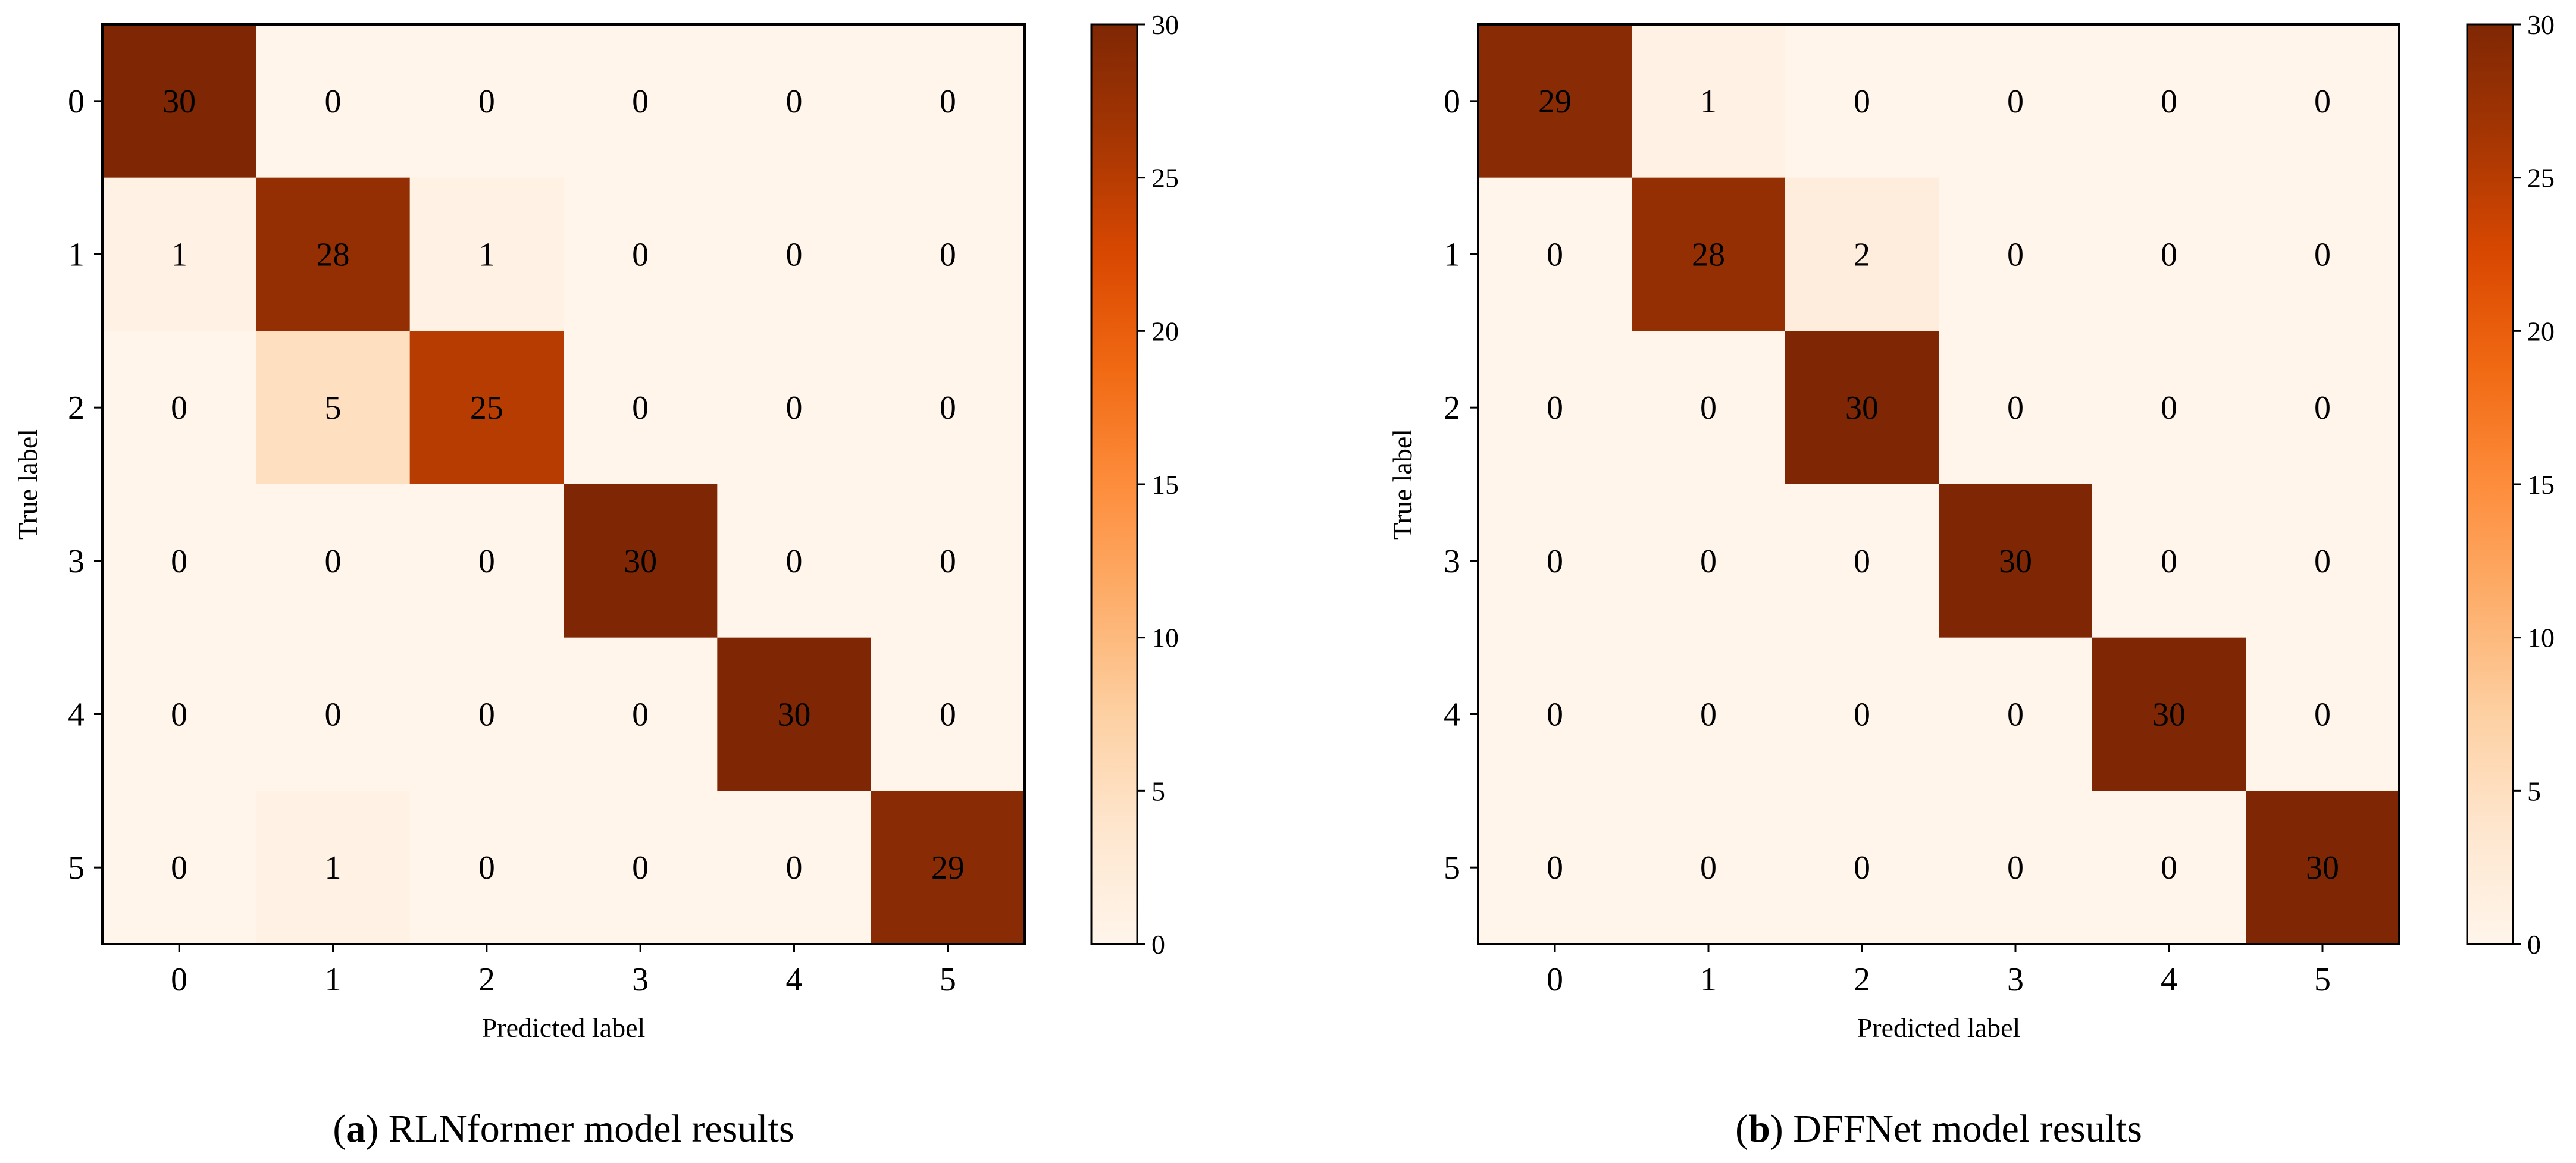  What do you see at coordinates (1165, 25) in the screenshot?
I see `colorbar-tick-label: 30` at bounding box center [1165, 25].